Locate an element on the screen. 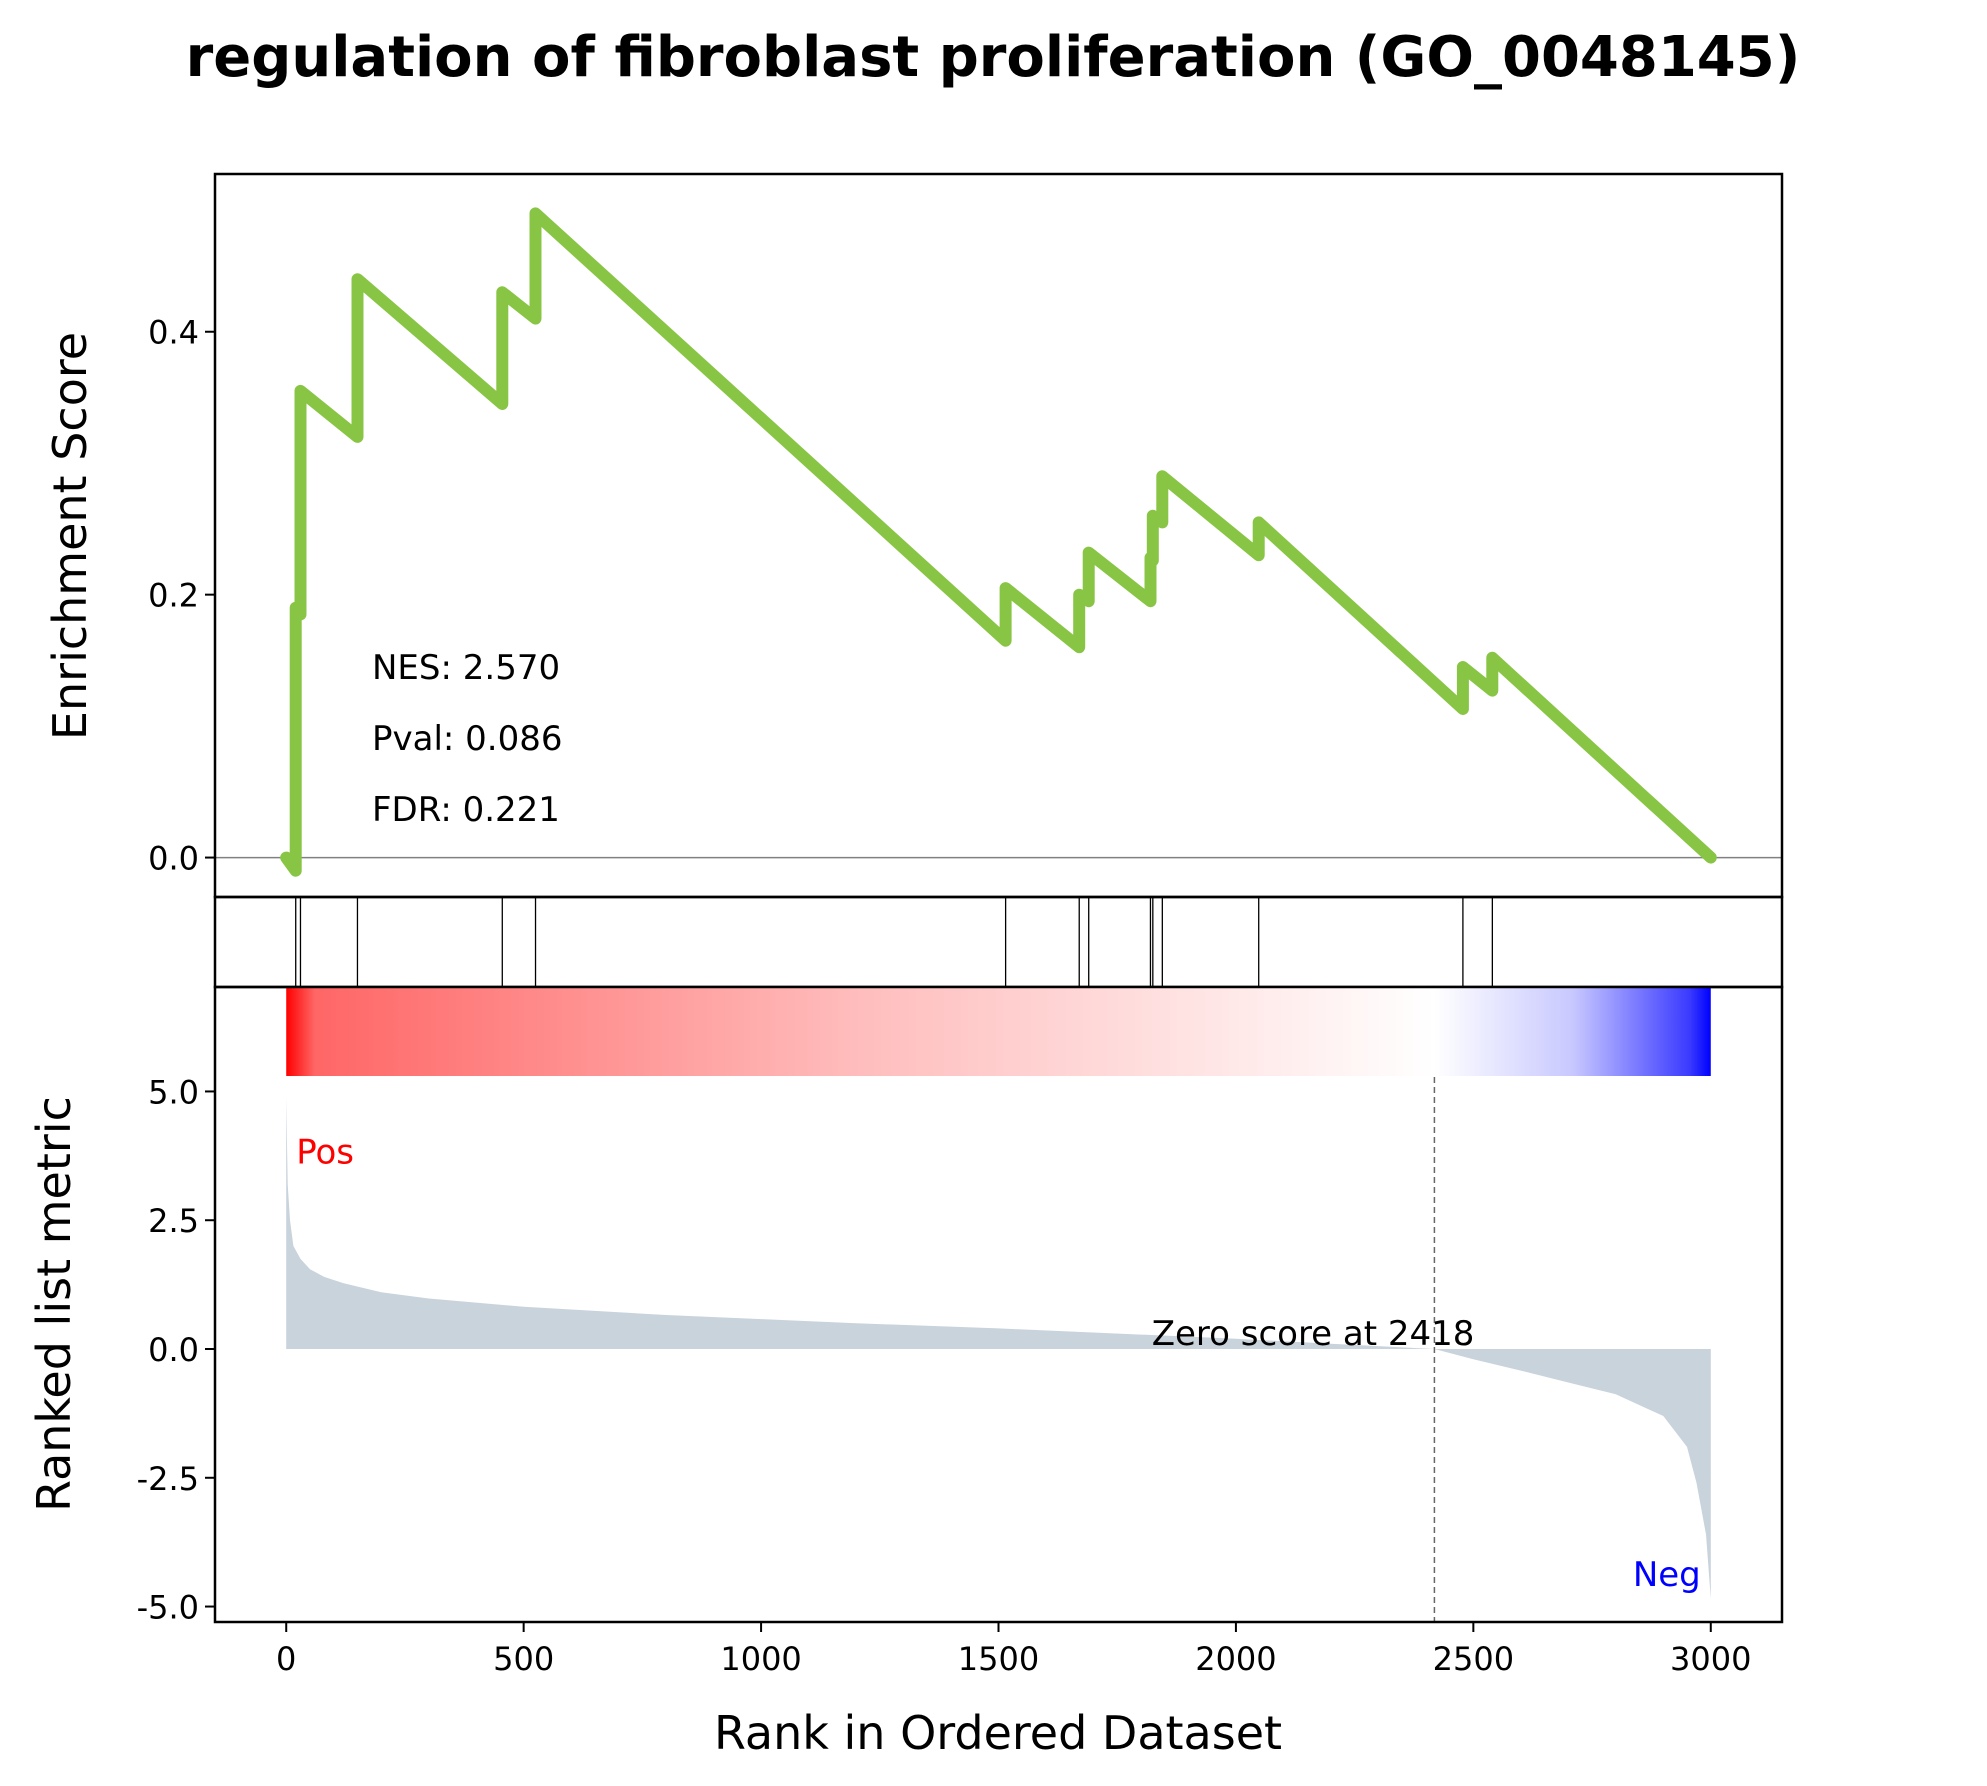 The image size is (1987, 1786). rank-color-strip is located at coordinates (998, 1032).